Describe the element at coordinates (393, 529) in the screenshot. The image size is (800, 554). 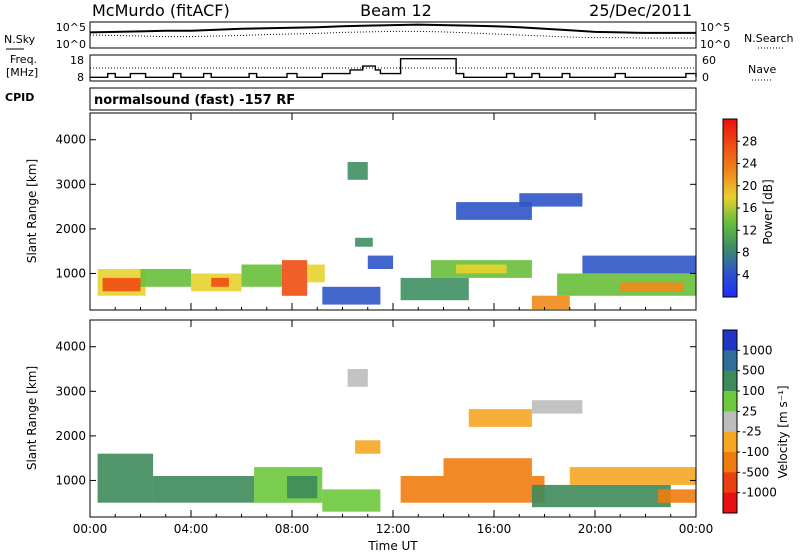
I see `xtick-label: 12:00` at that location.